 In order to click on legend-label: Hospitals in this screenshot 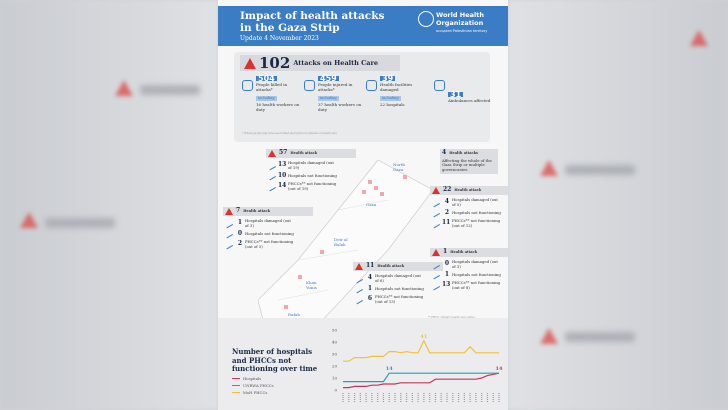, I will do `click(252, 378)`.